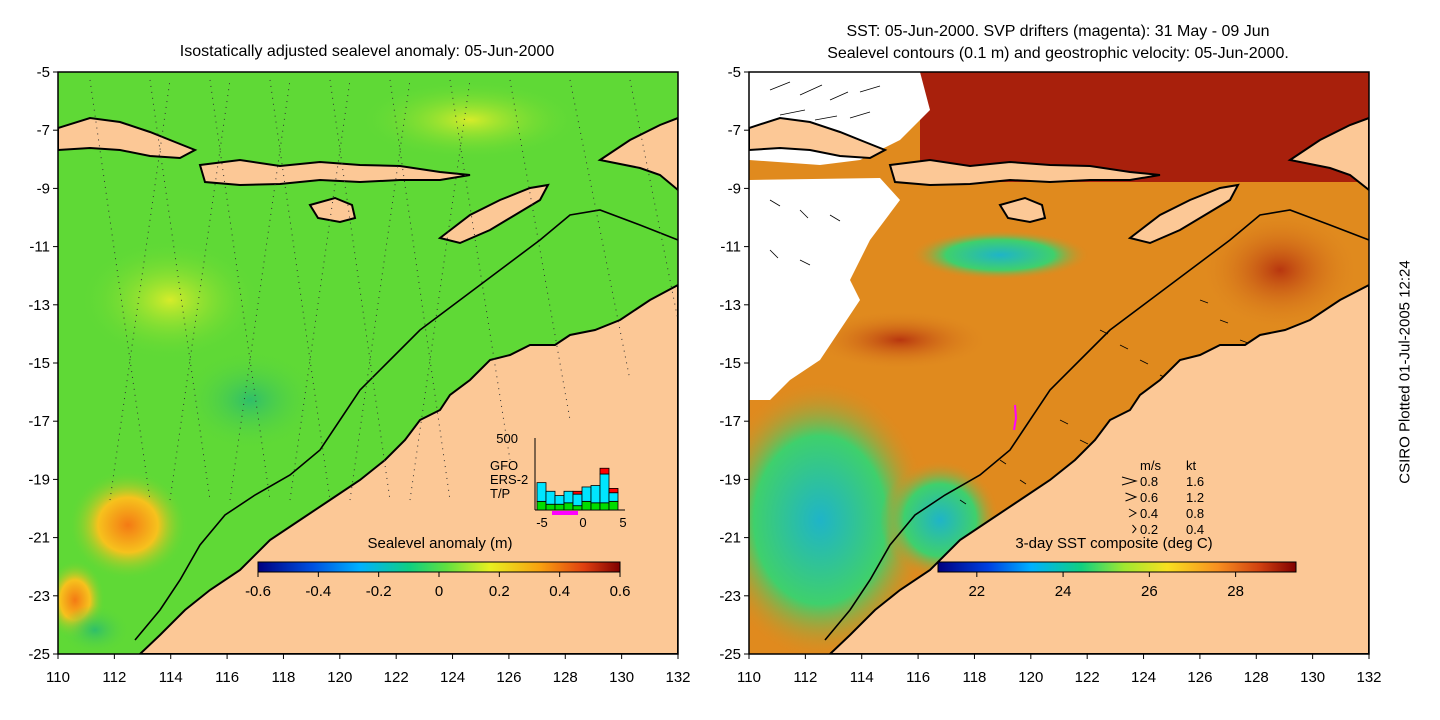 Image resolution: width=1440 pixels, height=720 pixels. Describe the element at coordinates (368, 670) in the screenshot. I see `left-x-axis: 110 112 114 116 118 120 122 124 126 128 130 132` at that location.